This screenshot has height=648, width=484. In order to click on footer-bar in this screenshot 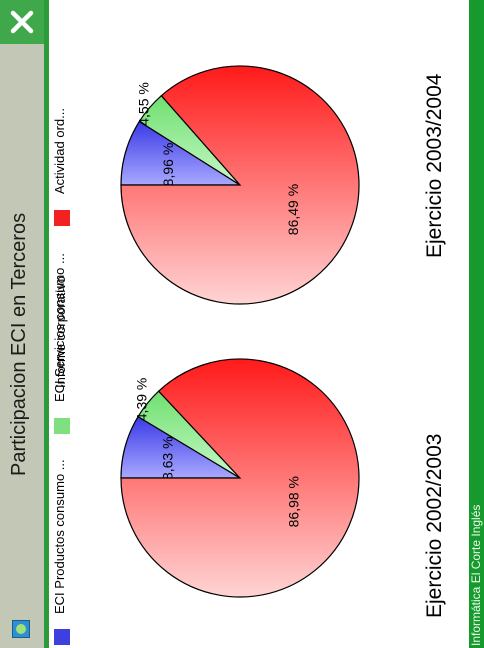, I will do `click(476, 324)`.